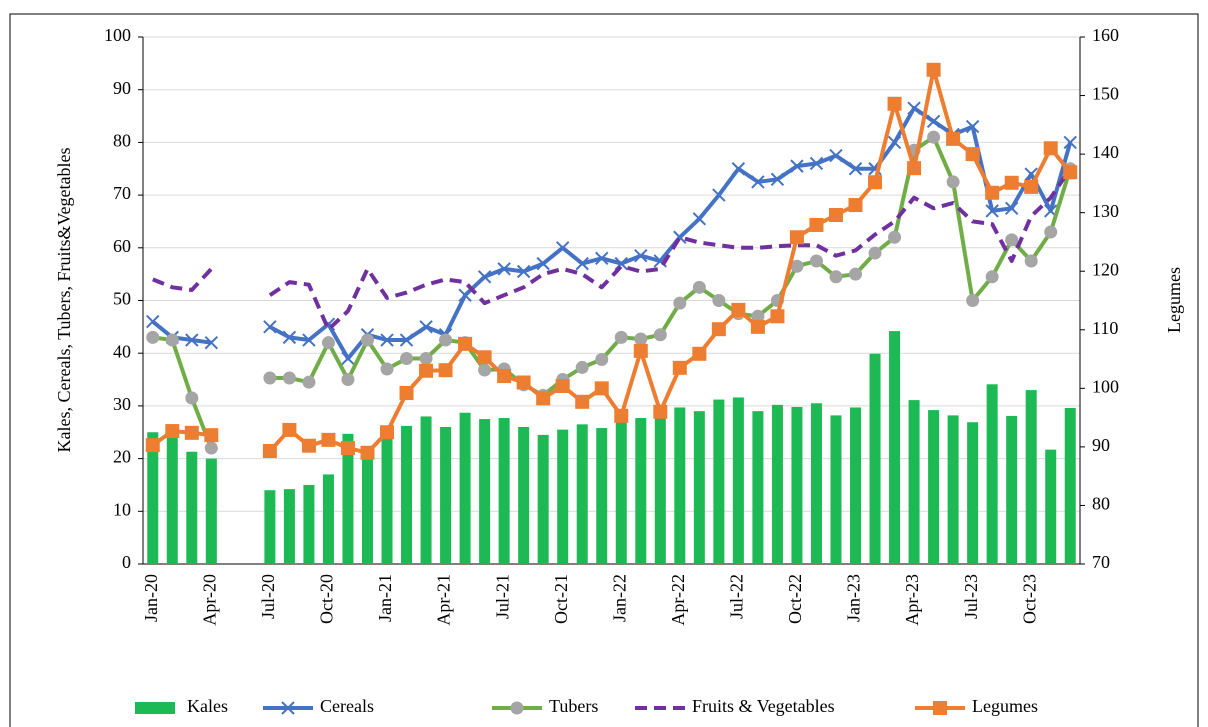  Describe the element at coordinates (1005, 706) in the screenshot. I see `legend-label: Legumes` at that location.